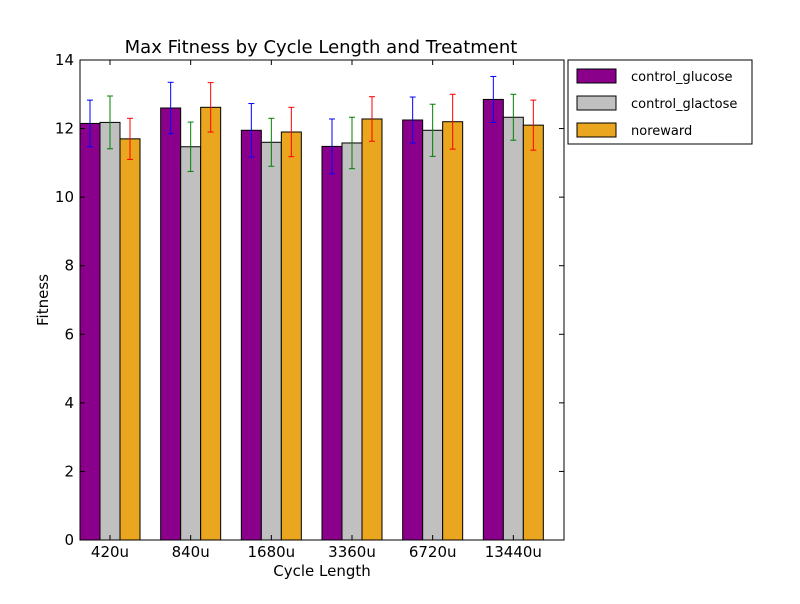  Describe the element at coordinates (130, 339) in the screenshot. I see `bar-noreward-420u` at that location.